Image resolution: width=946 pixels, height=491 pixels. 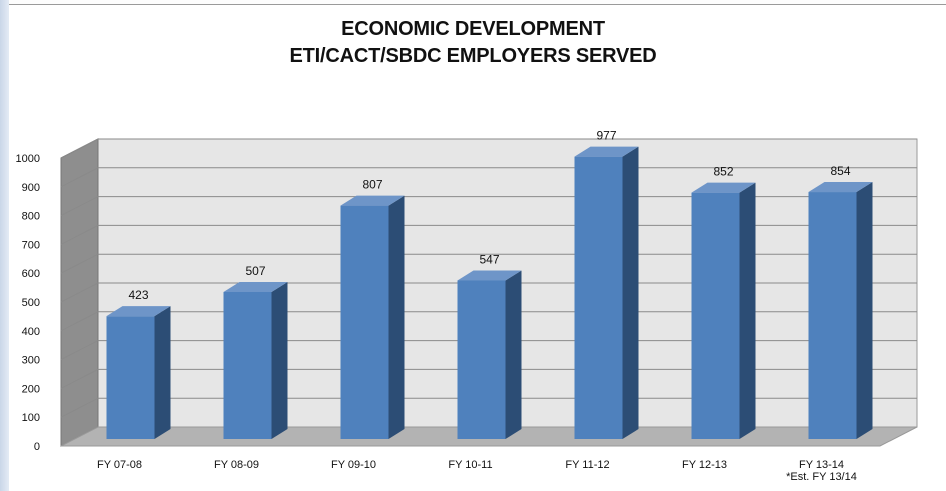 I want to click on y-tick-label: 300, so click(x=31, y=361).